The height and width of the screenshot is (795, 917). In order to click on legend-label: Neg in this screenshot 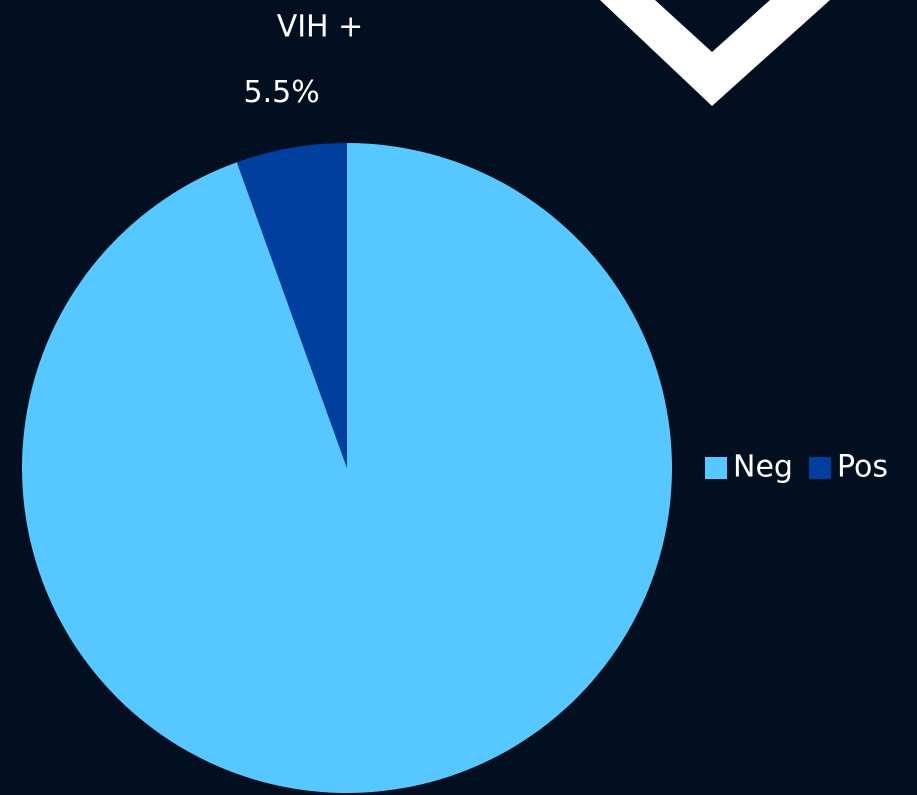, I will do `click(763, 467)`.